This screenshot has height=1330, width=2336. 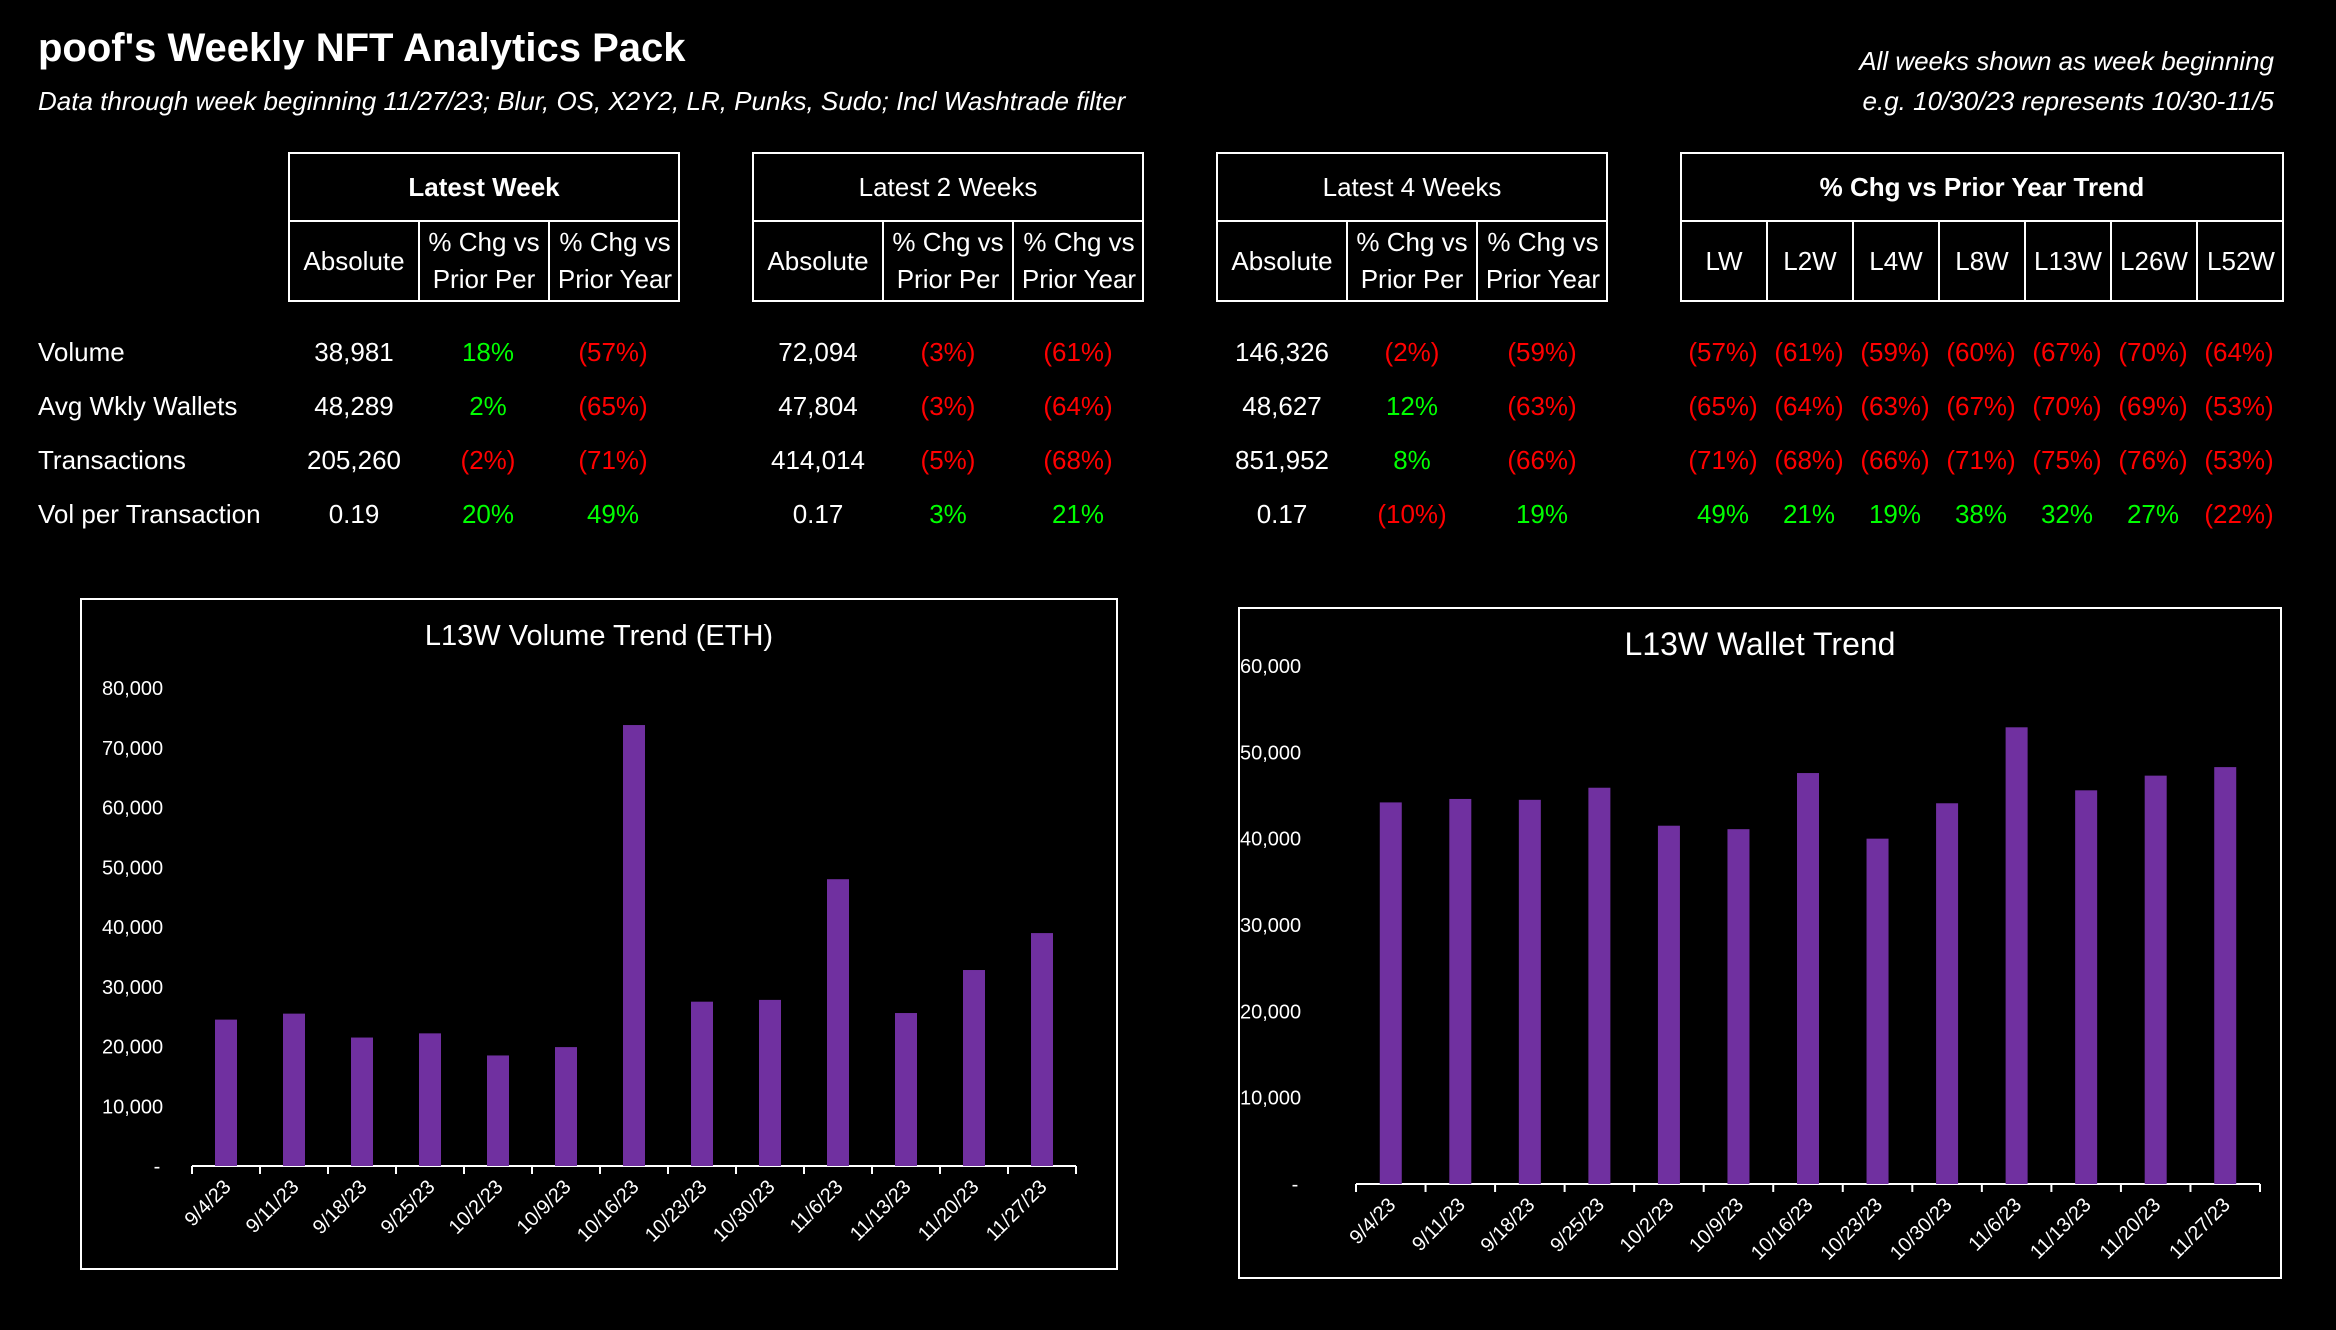 What do you see at coordinates (2061, 1229) in the screenshot?
I see `x-tick-label: 11/13/23` at bounding box center [2061, 1229].